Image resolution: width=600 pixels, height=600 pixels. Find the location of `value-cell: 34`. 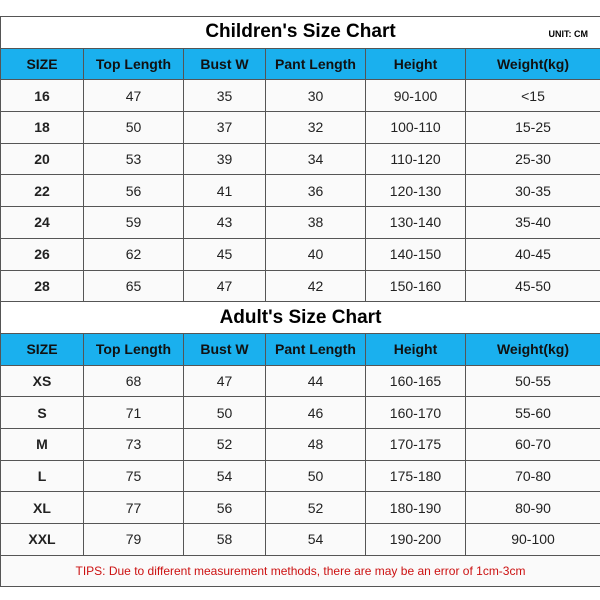

value-cell: 34 is located at coordinates (315, 159).